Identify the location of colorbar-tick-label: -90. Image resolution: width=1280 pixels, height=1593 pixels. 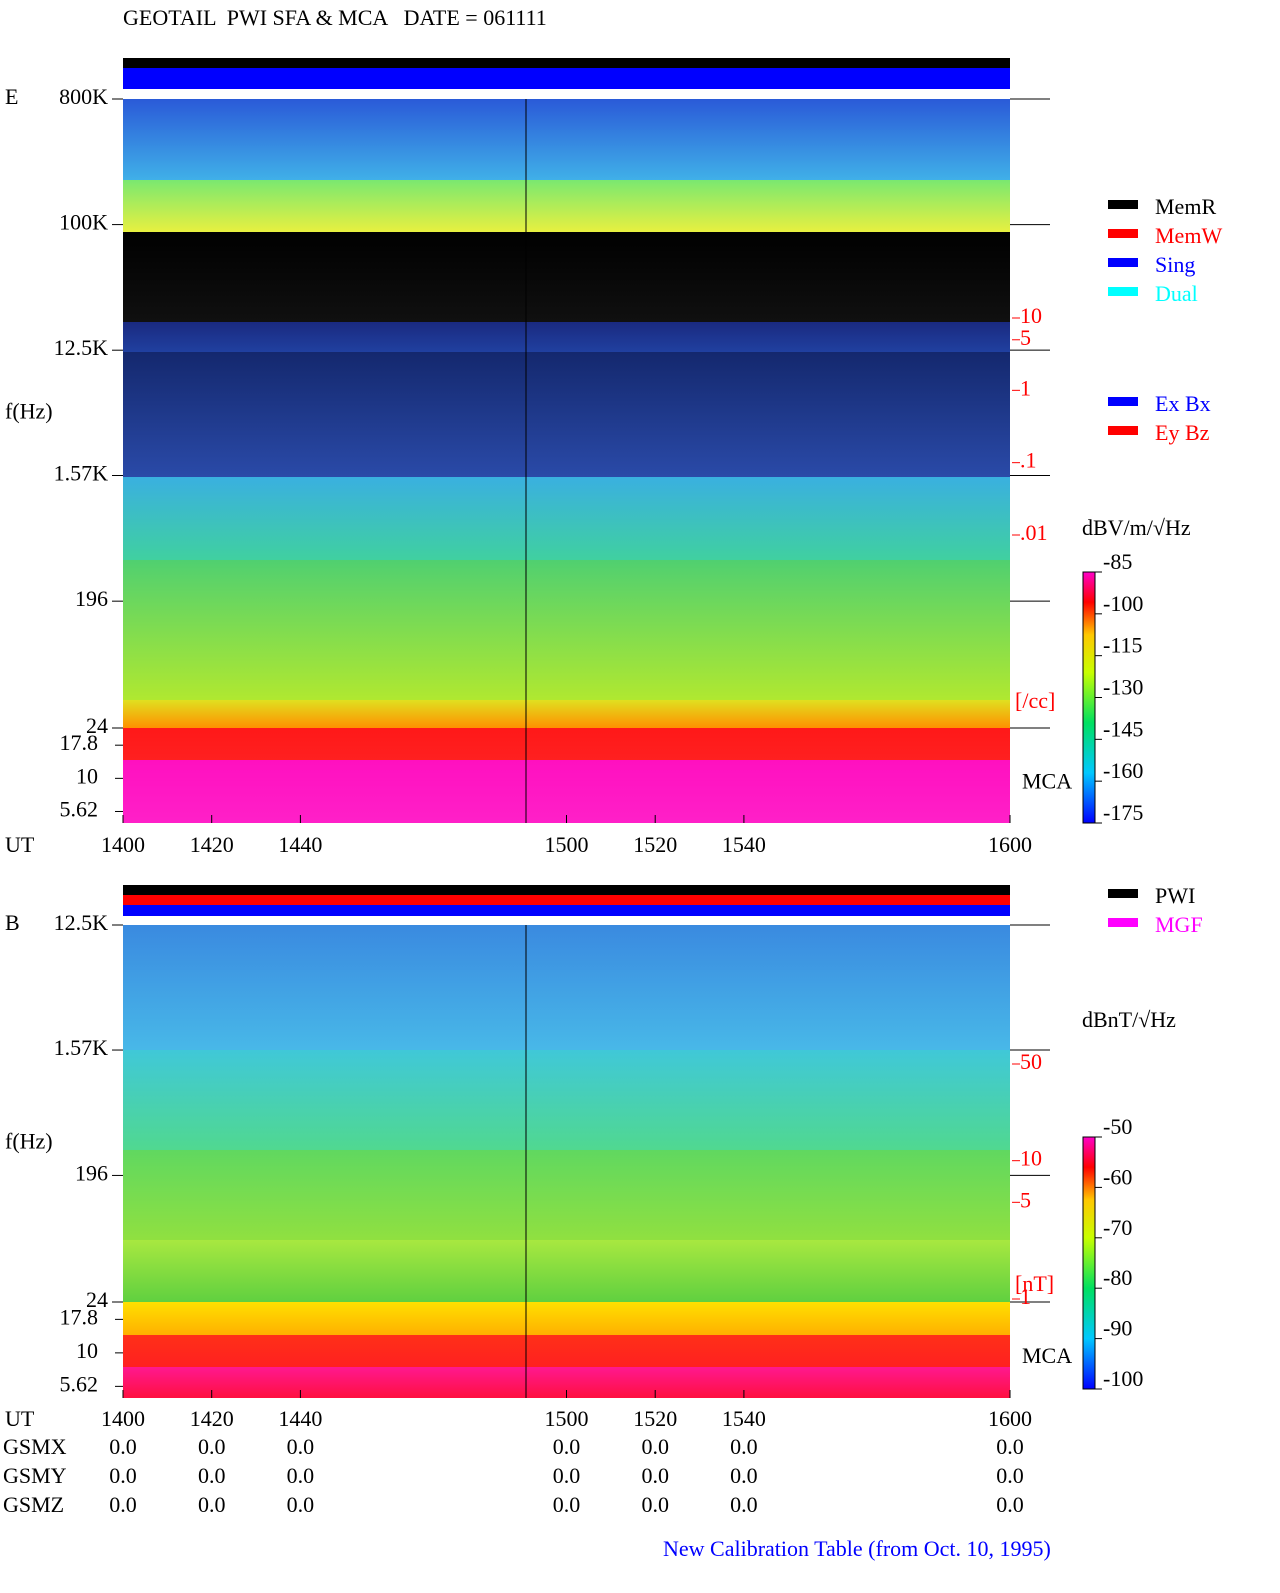
(1117, 1328).